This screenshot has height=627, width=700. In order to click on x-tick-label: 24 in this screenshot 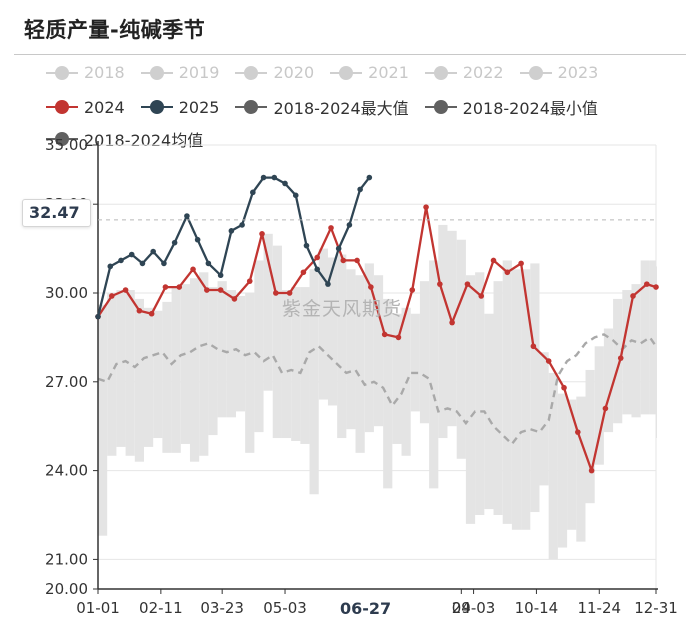, I will do `click(461, 608)`.